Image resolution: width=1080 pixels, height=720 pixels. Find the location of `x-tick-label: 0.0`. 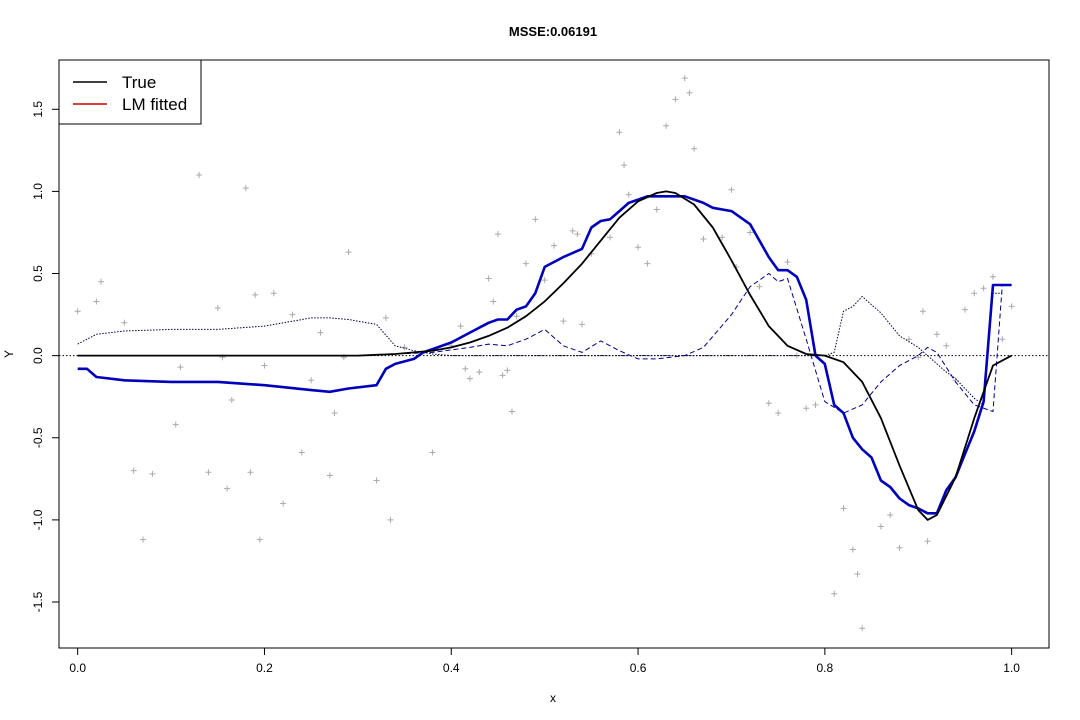

x-tick-label: 0.0 is located at coordinates (77, 668).